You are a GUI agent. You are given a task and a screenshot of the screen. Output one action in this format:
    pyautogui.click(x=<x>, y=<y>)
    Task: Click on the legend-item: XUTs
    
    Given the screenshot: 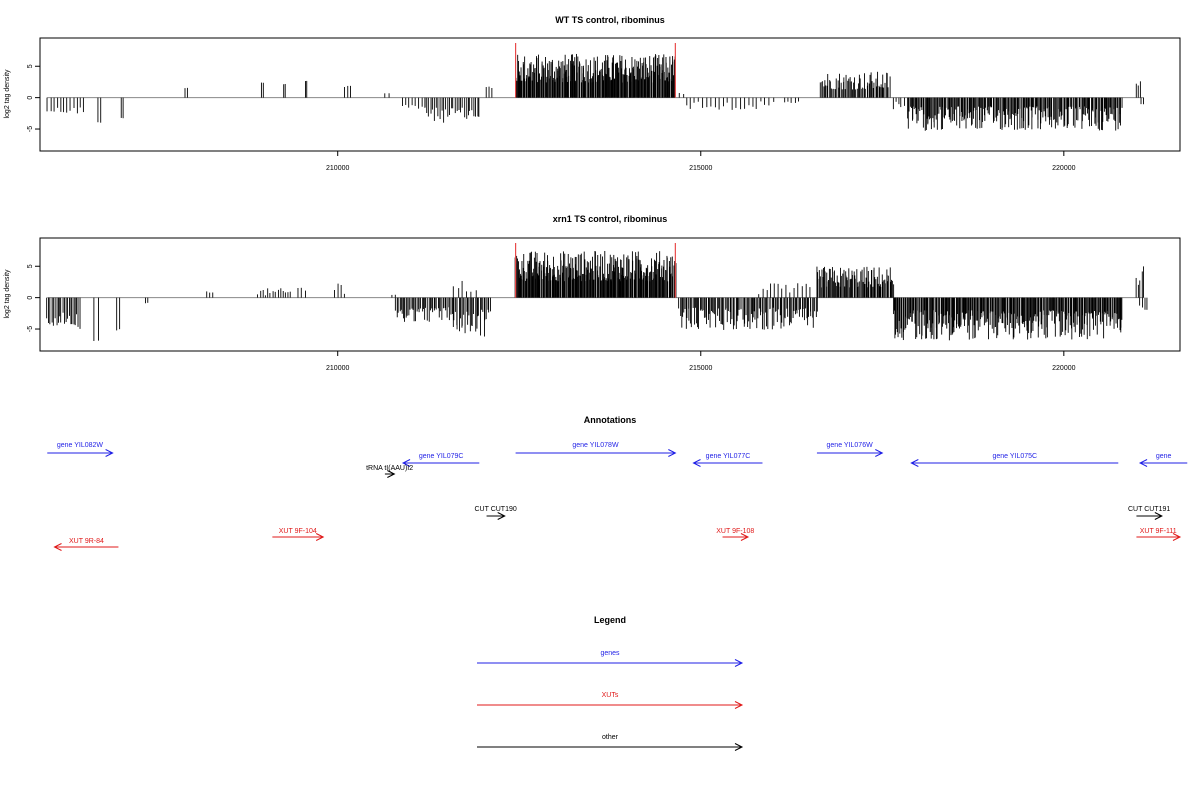 What is the action you would take?
    pyautogui.click(x=610, y=700)
    